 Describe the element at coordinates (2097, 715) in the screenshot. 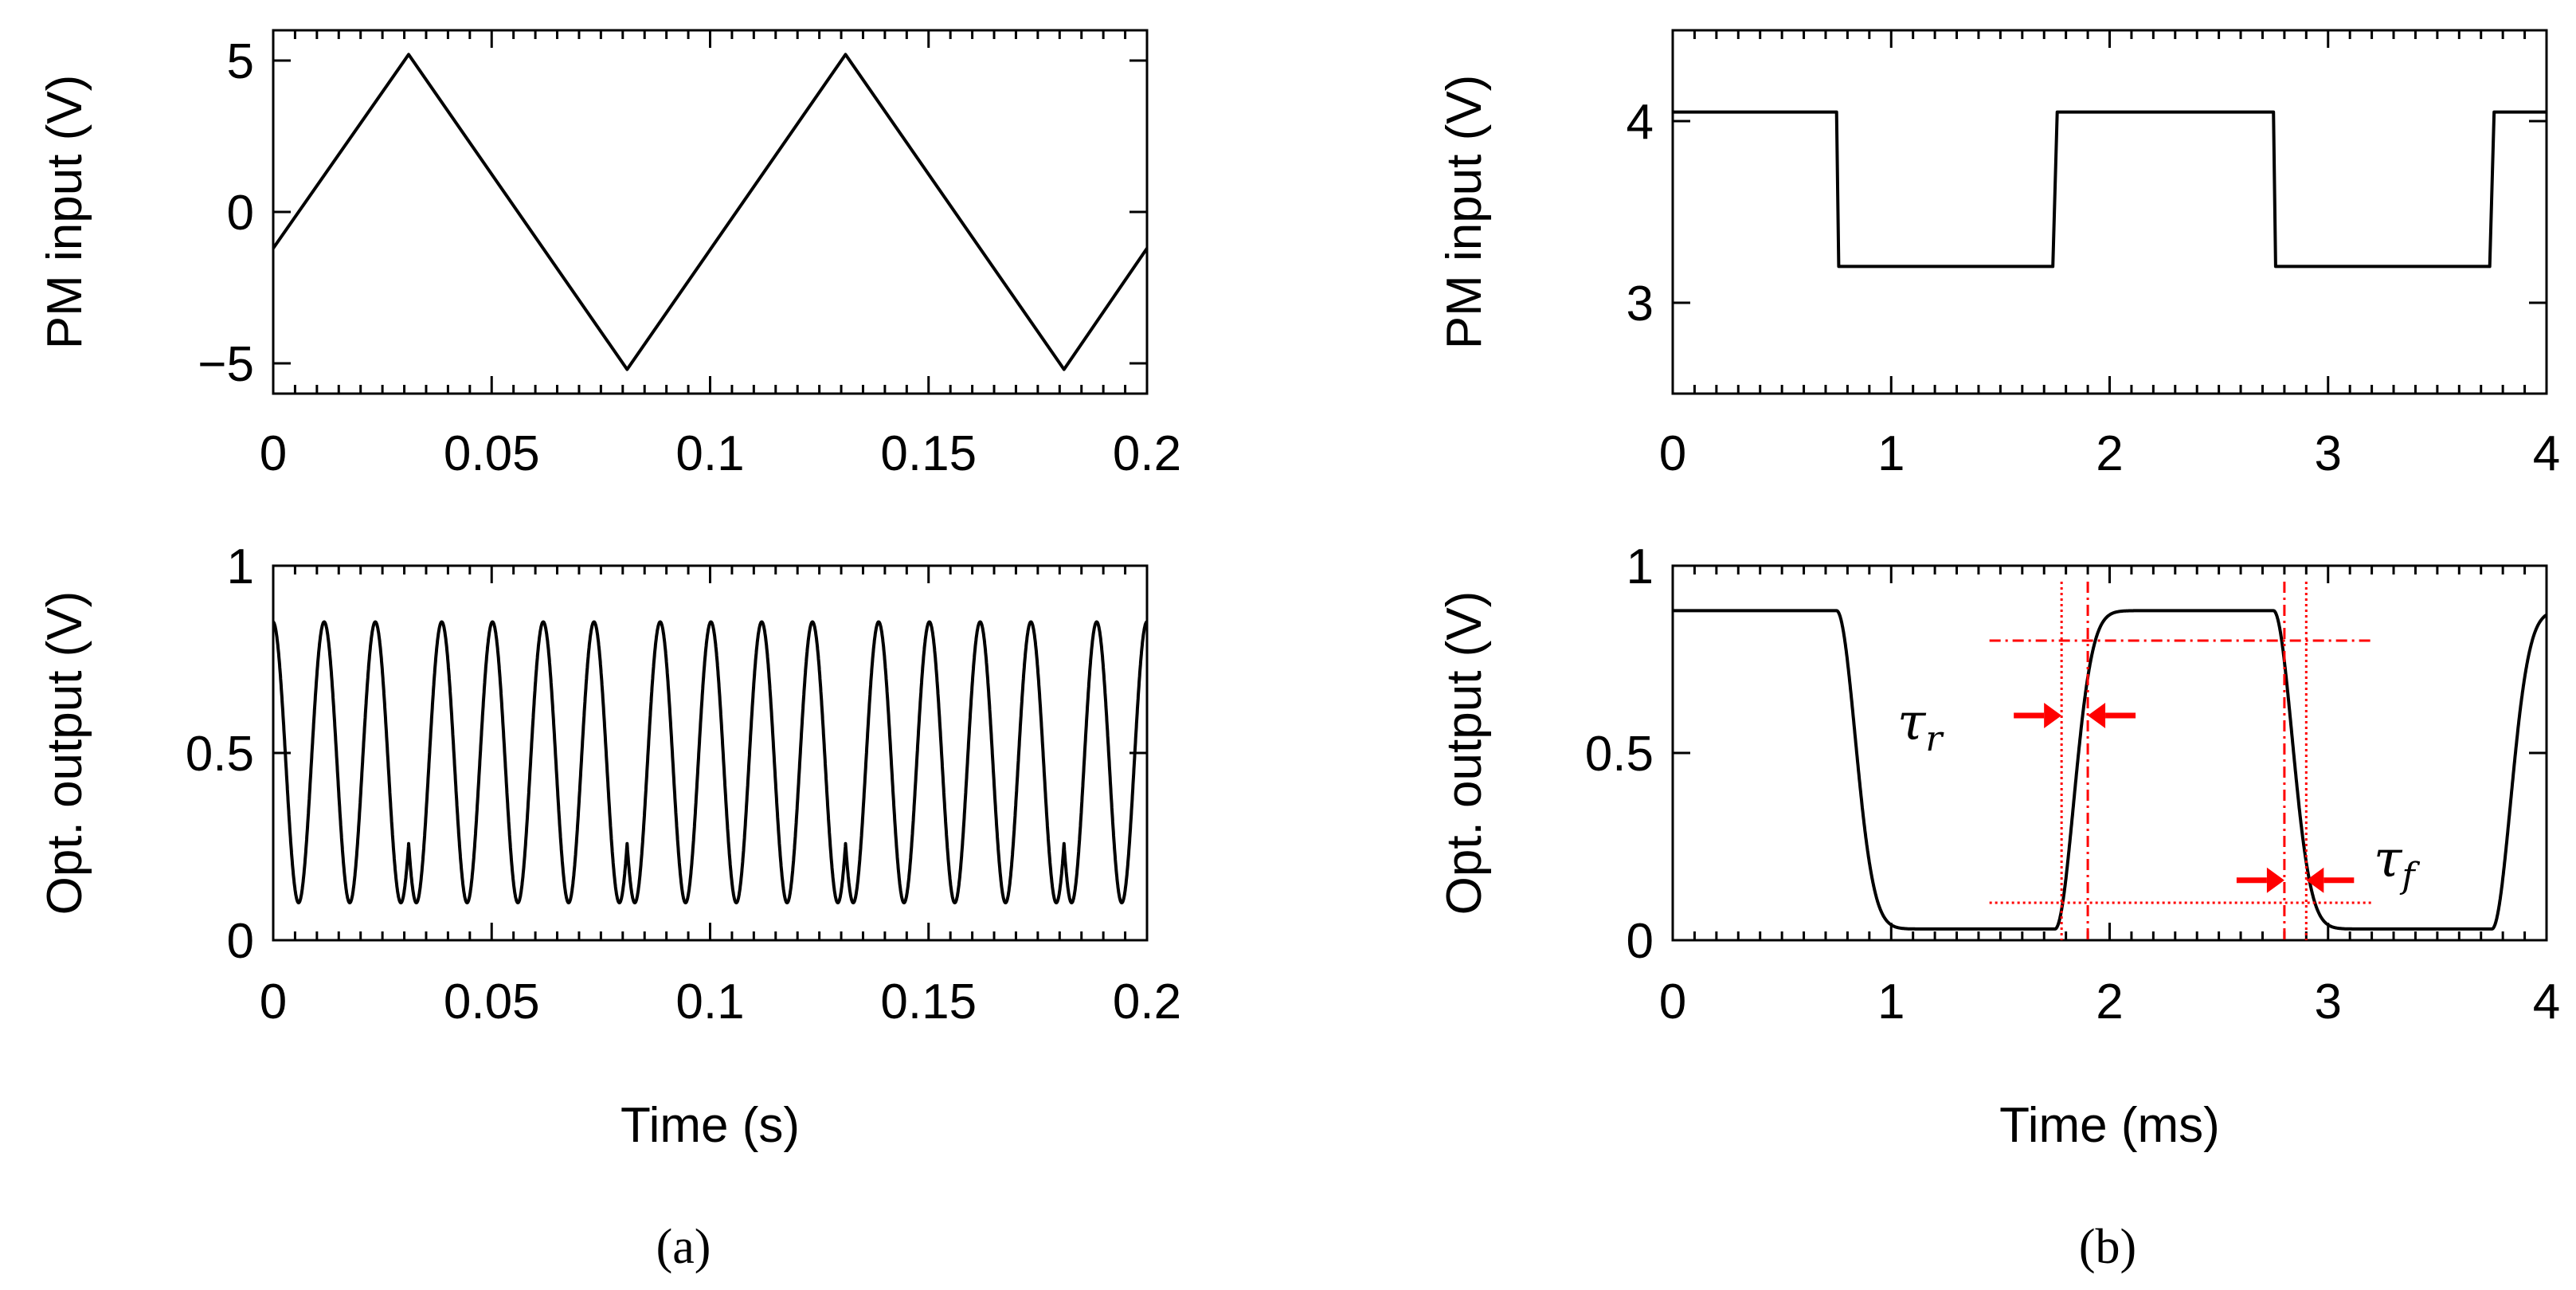

I see `rise-arrow-right-head` at that location.